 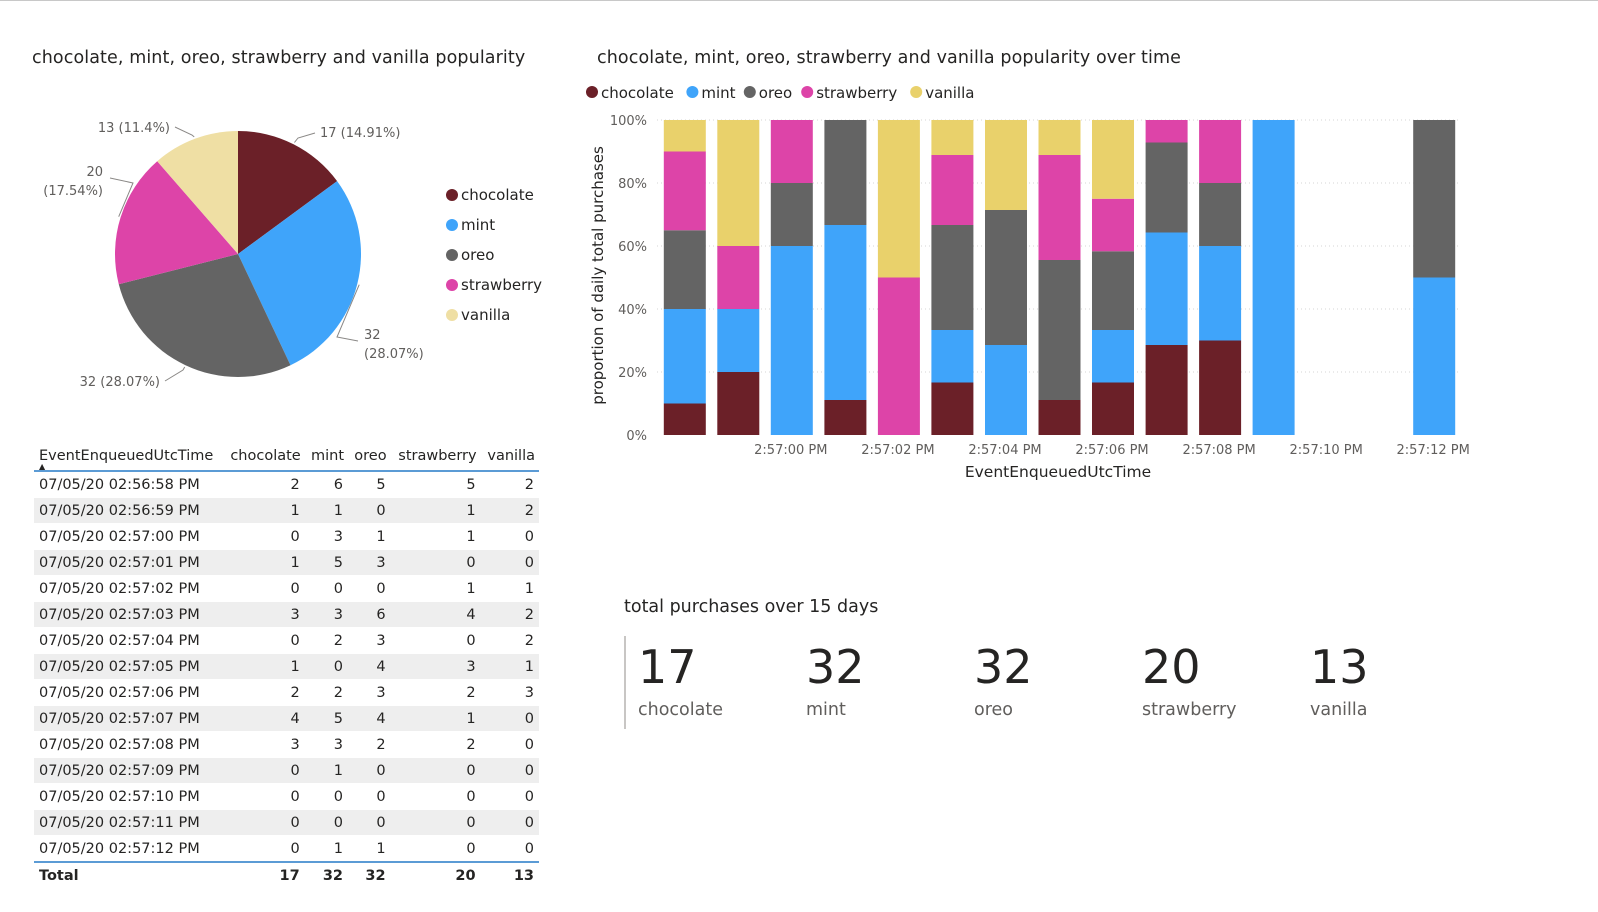 I want to click on pie-legend-item-strawberry: strawberry, so click(x=494, y=285).